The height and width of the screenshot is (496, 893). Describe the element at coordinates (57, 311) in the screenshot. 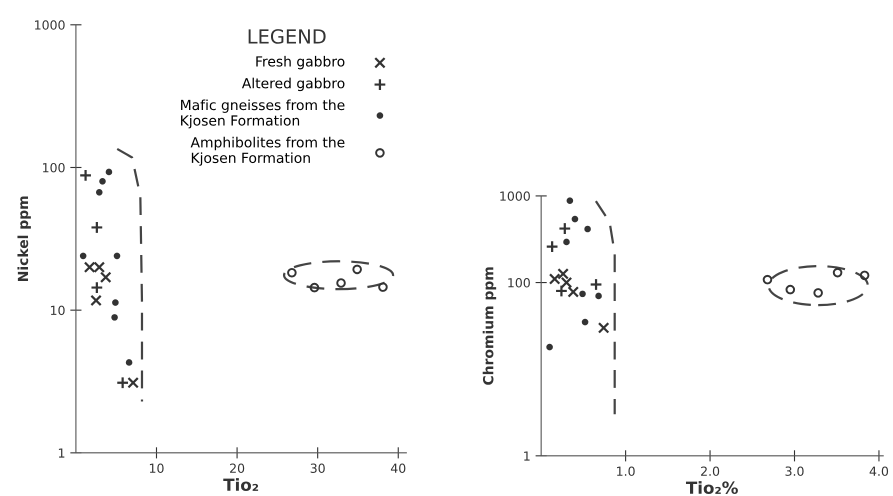

I see `y-tick-label: 10` at that location.